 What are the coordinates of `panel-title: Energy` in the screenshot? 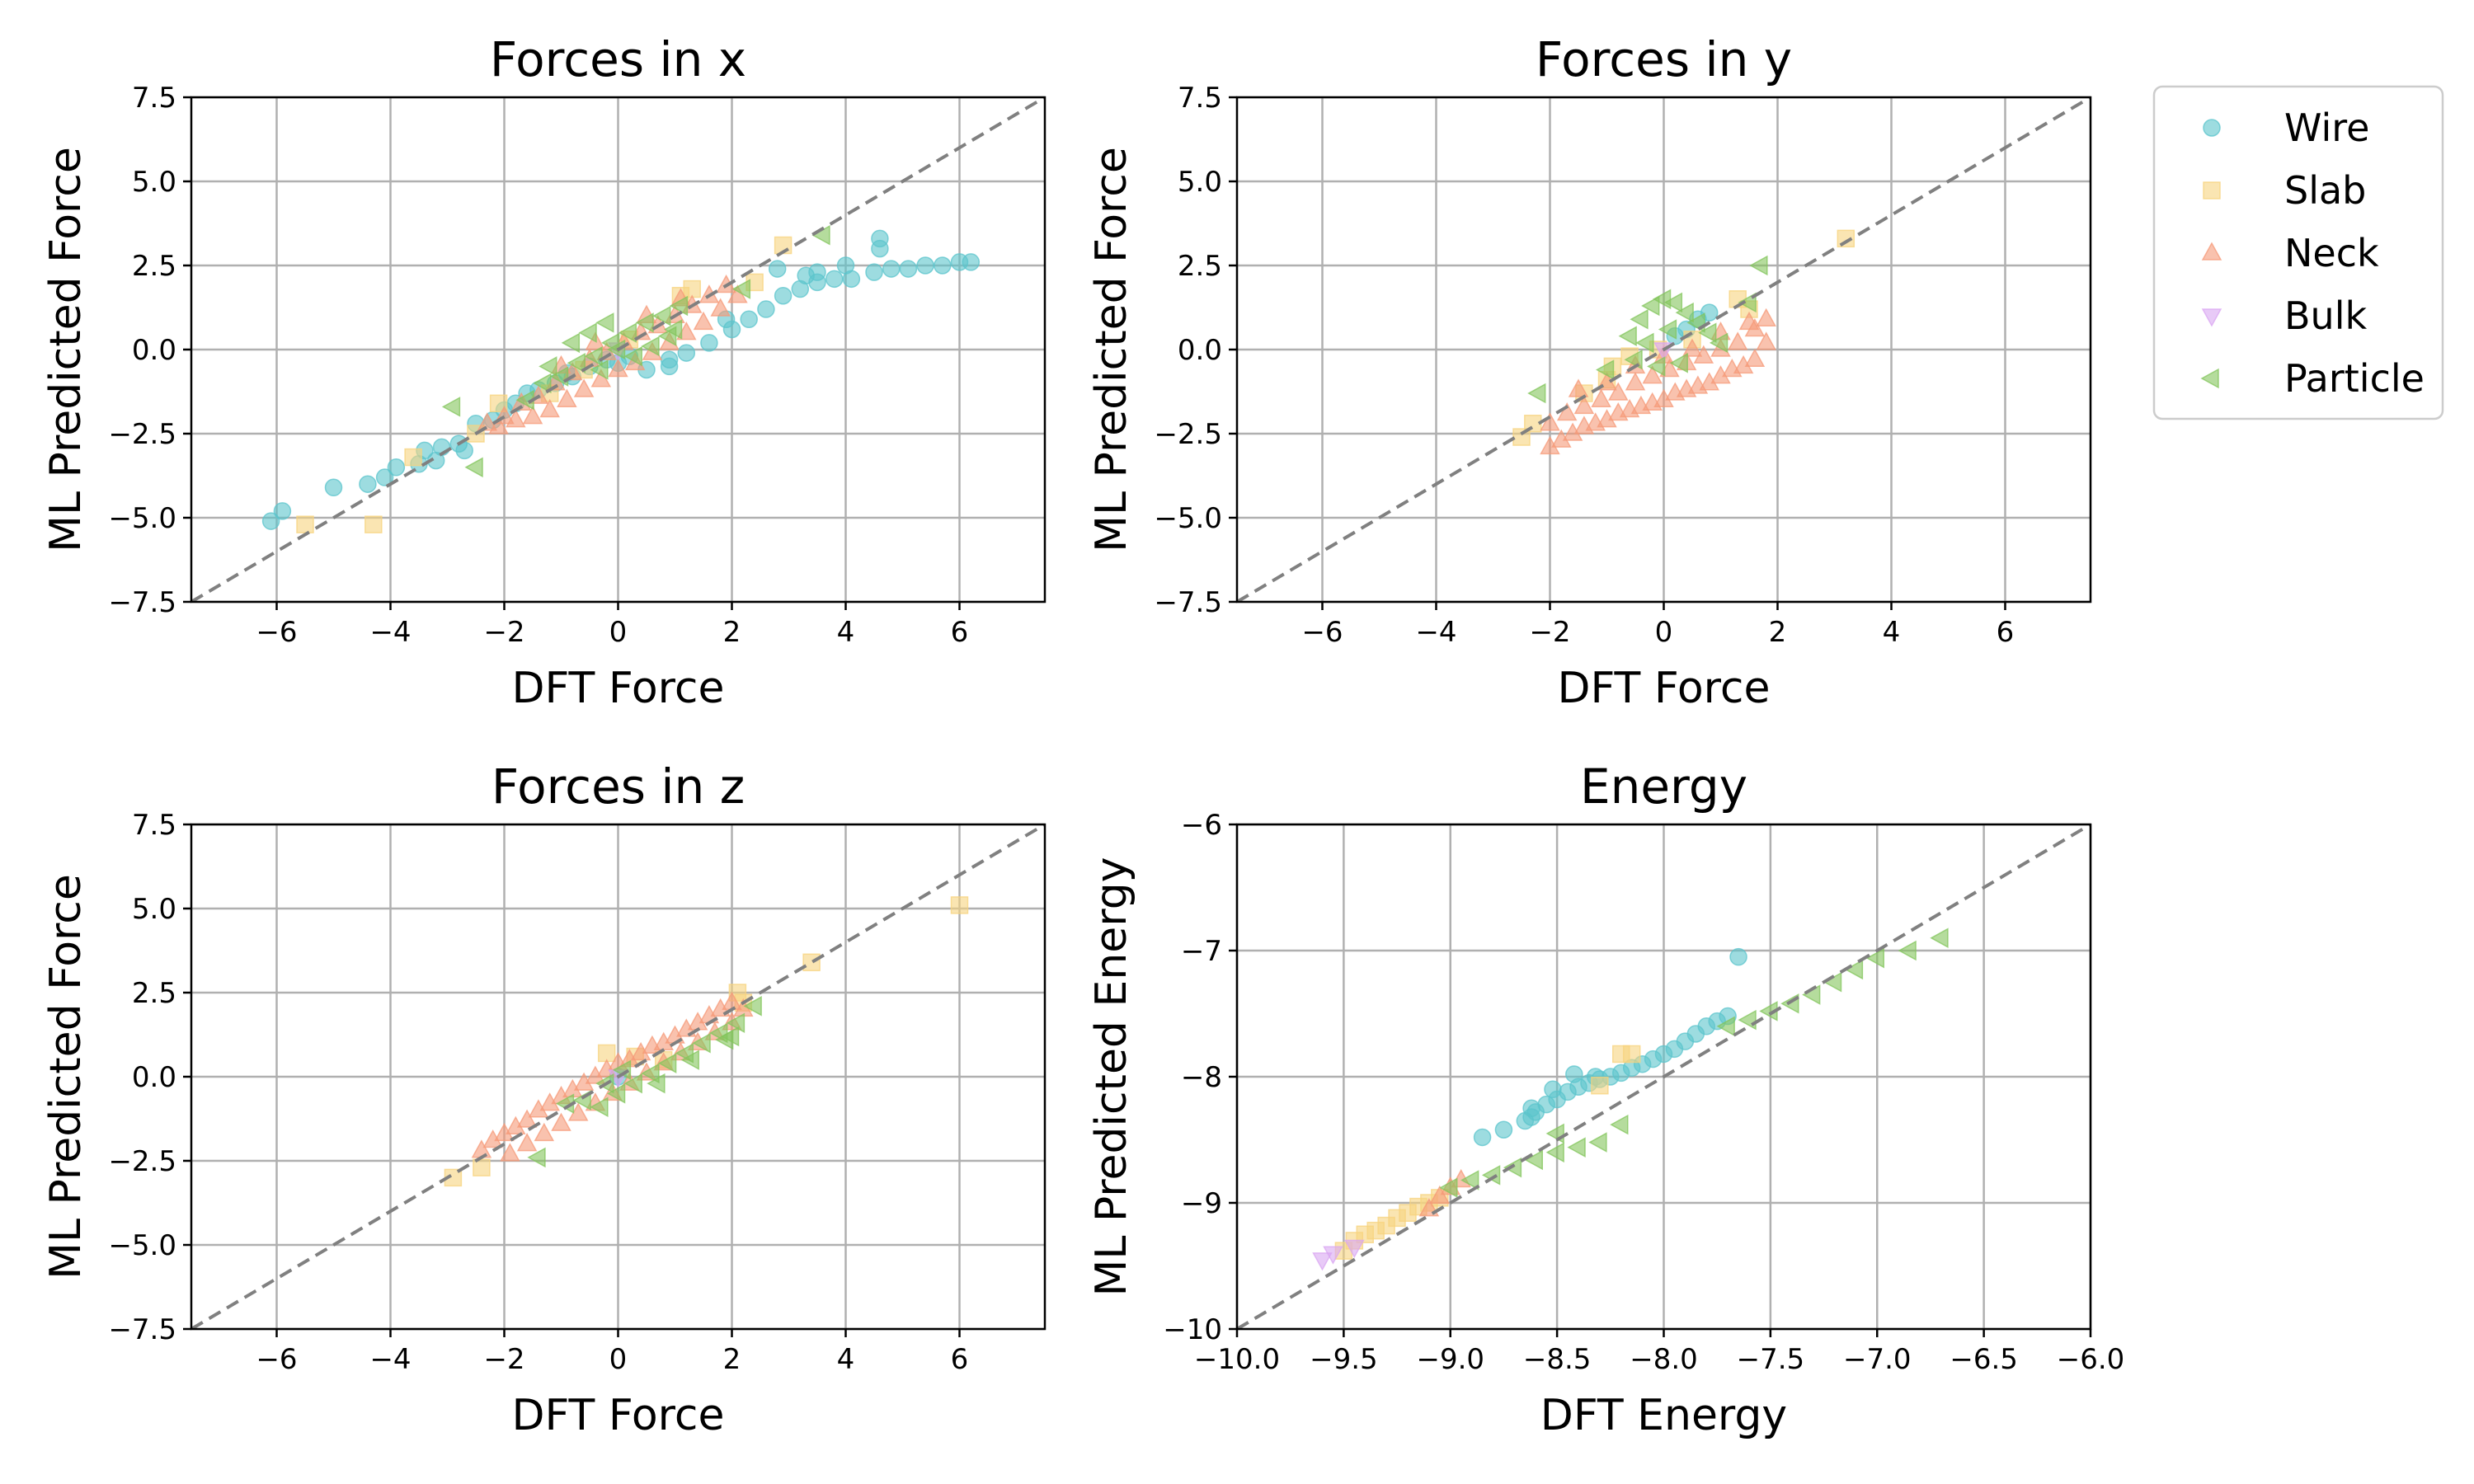 It's located at (1663, 786).